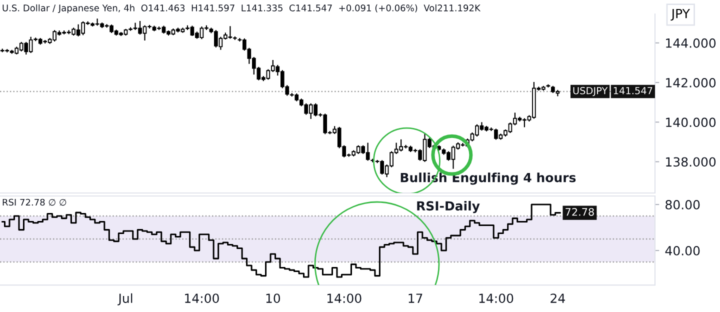 The height and width of the screenshot is (312, 720). Describe the element at coordinates (580, 212) in the screenshot. I see `data-label: 72.78` at that location.